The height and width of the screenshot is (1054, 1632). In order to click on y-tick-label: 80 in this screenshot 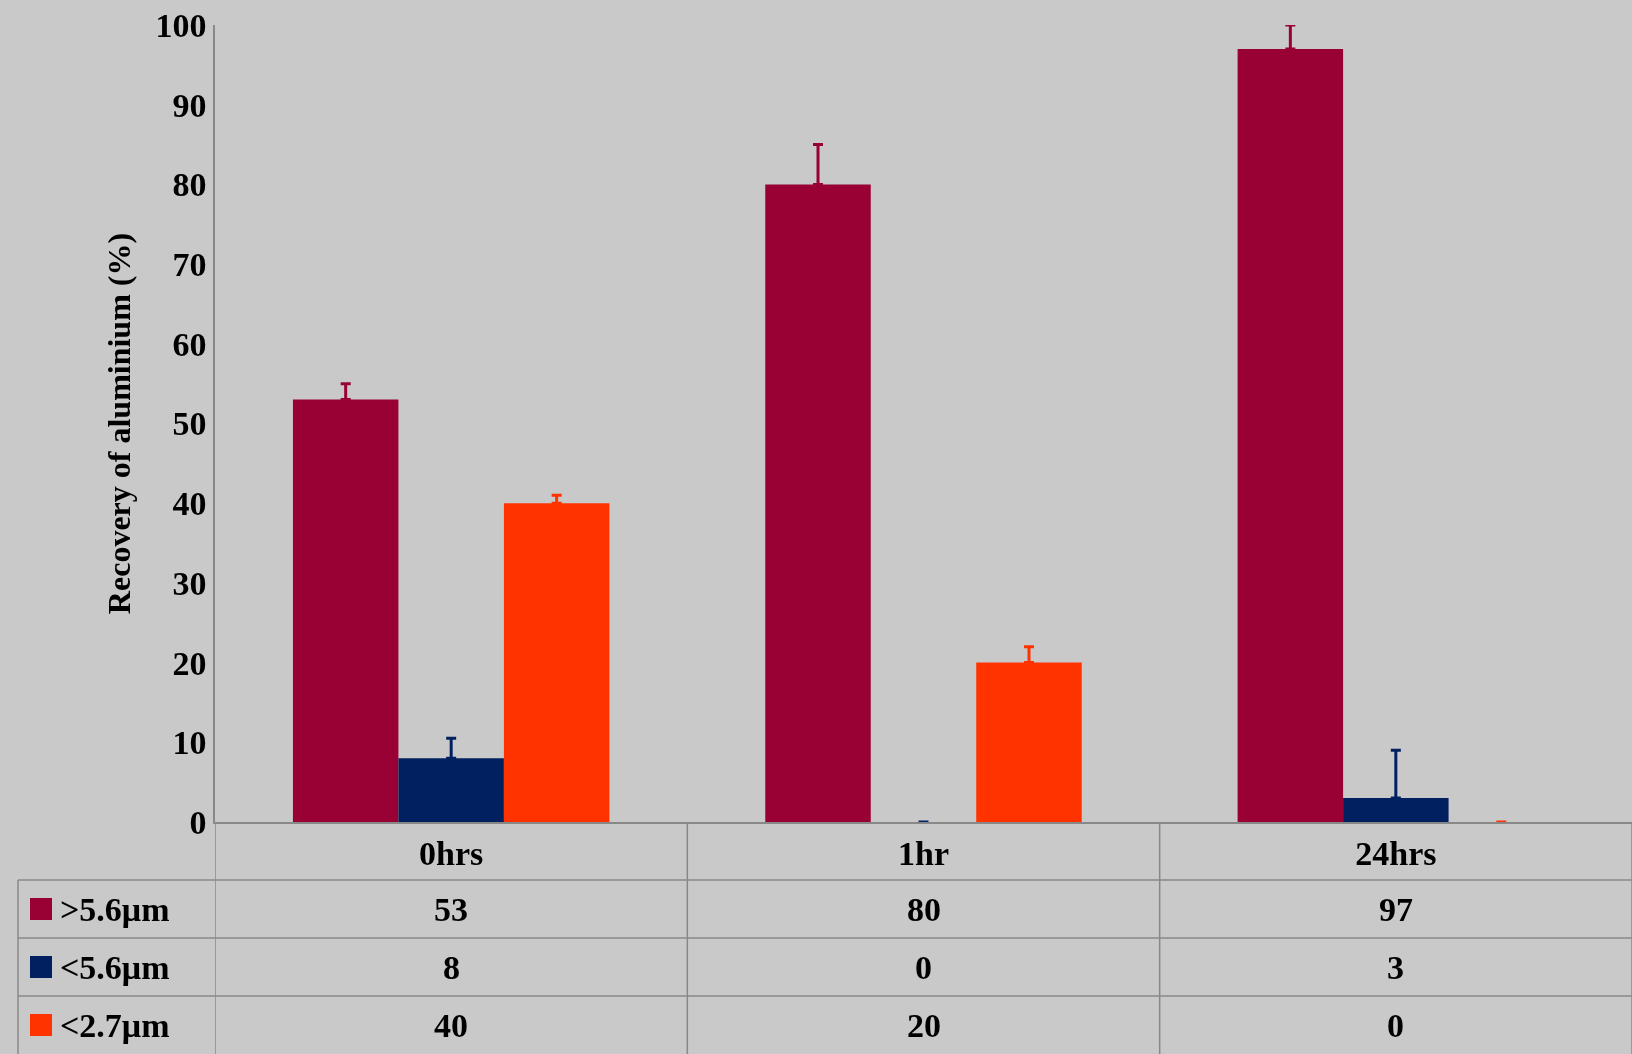, I will do `click(189, 185)`.